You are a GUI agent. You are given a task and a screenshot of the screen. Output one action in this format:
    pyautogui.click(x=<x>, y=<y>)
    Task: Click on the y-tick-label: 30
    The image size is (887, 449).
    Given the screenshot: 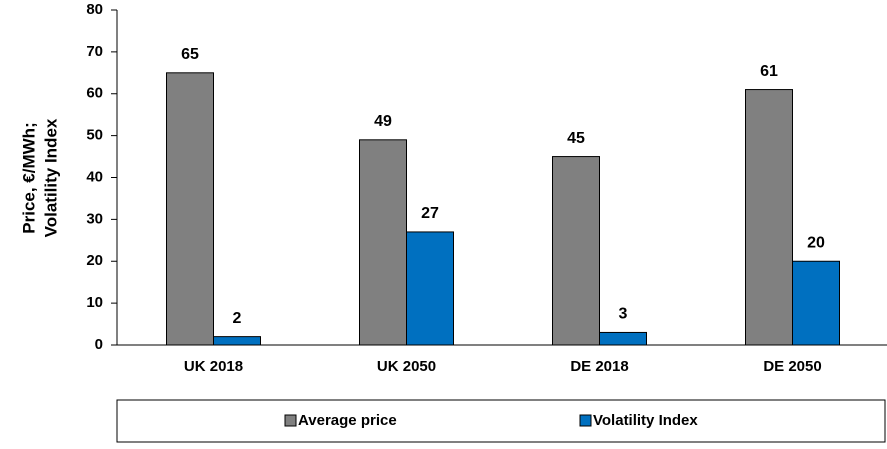 What is the action you would take?
    pyautogui.click(x=94, y=218)
    